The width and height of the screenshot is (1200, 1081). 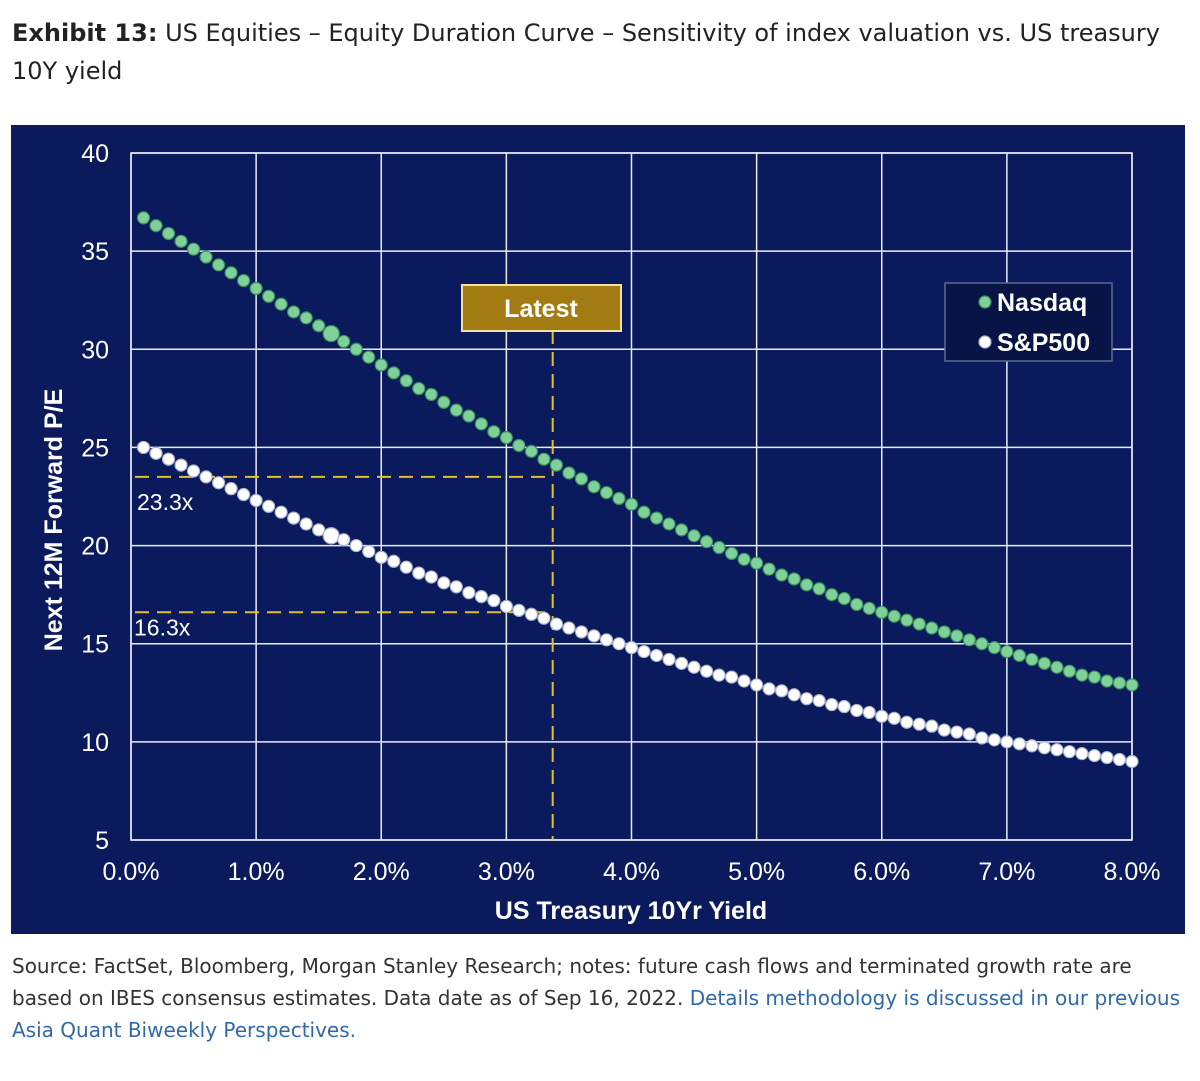 I want to click on latest-box, so click(x=541, y=308).